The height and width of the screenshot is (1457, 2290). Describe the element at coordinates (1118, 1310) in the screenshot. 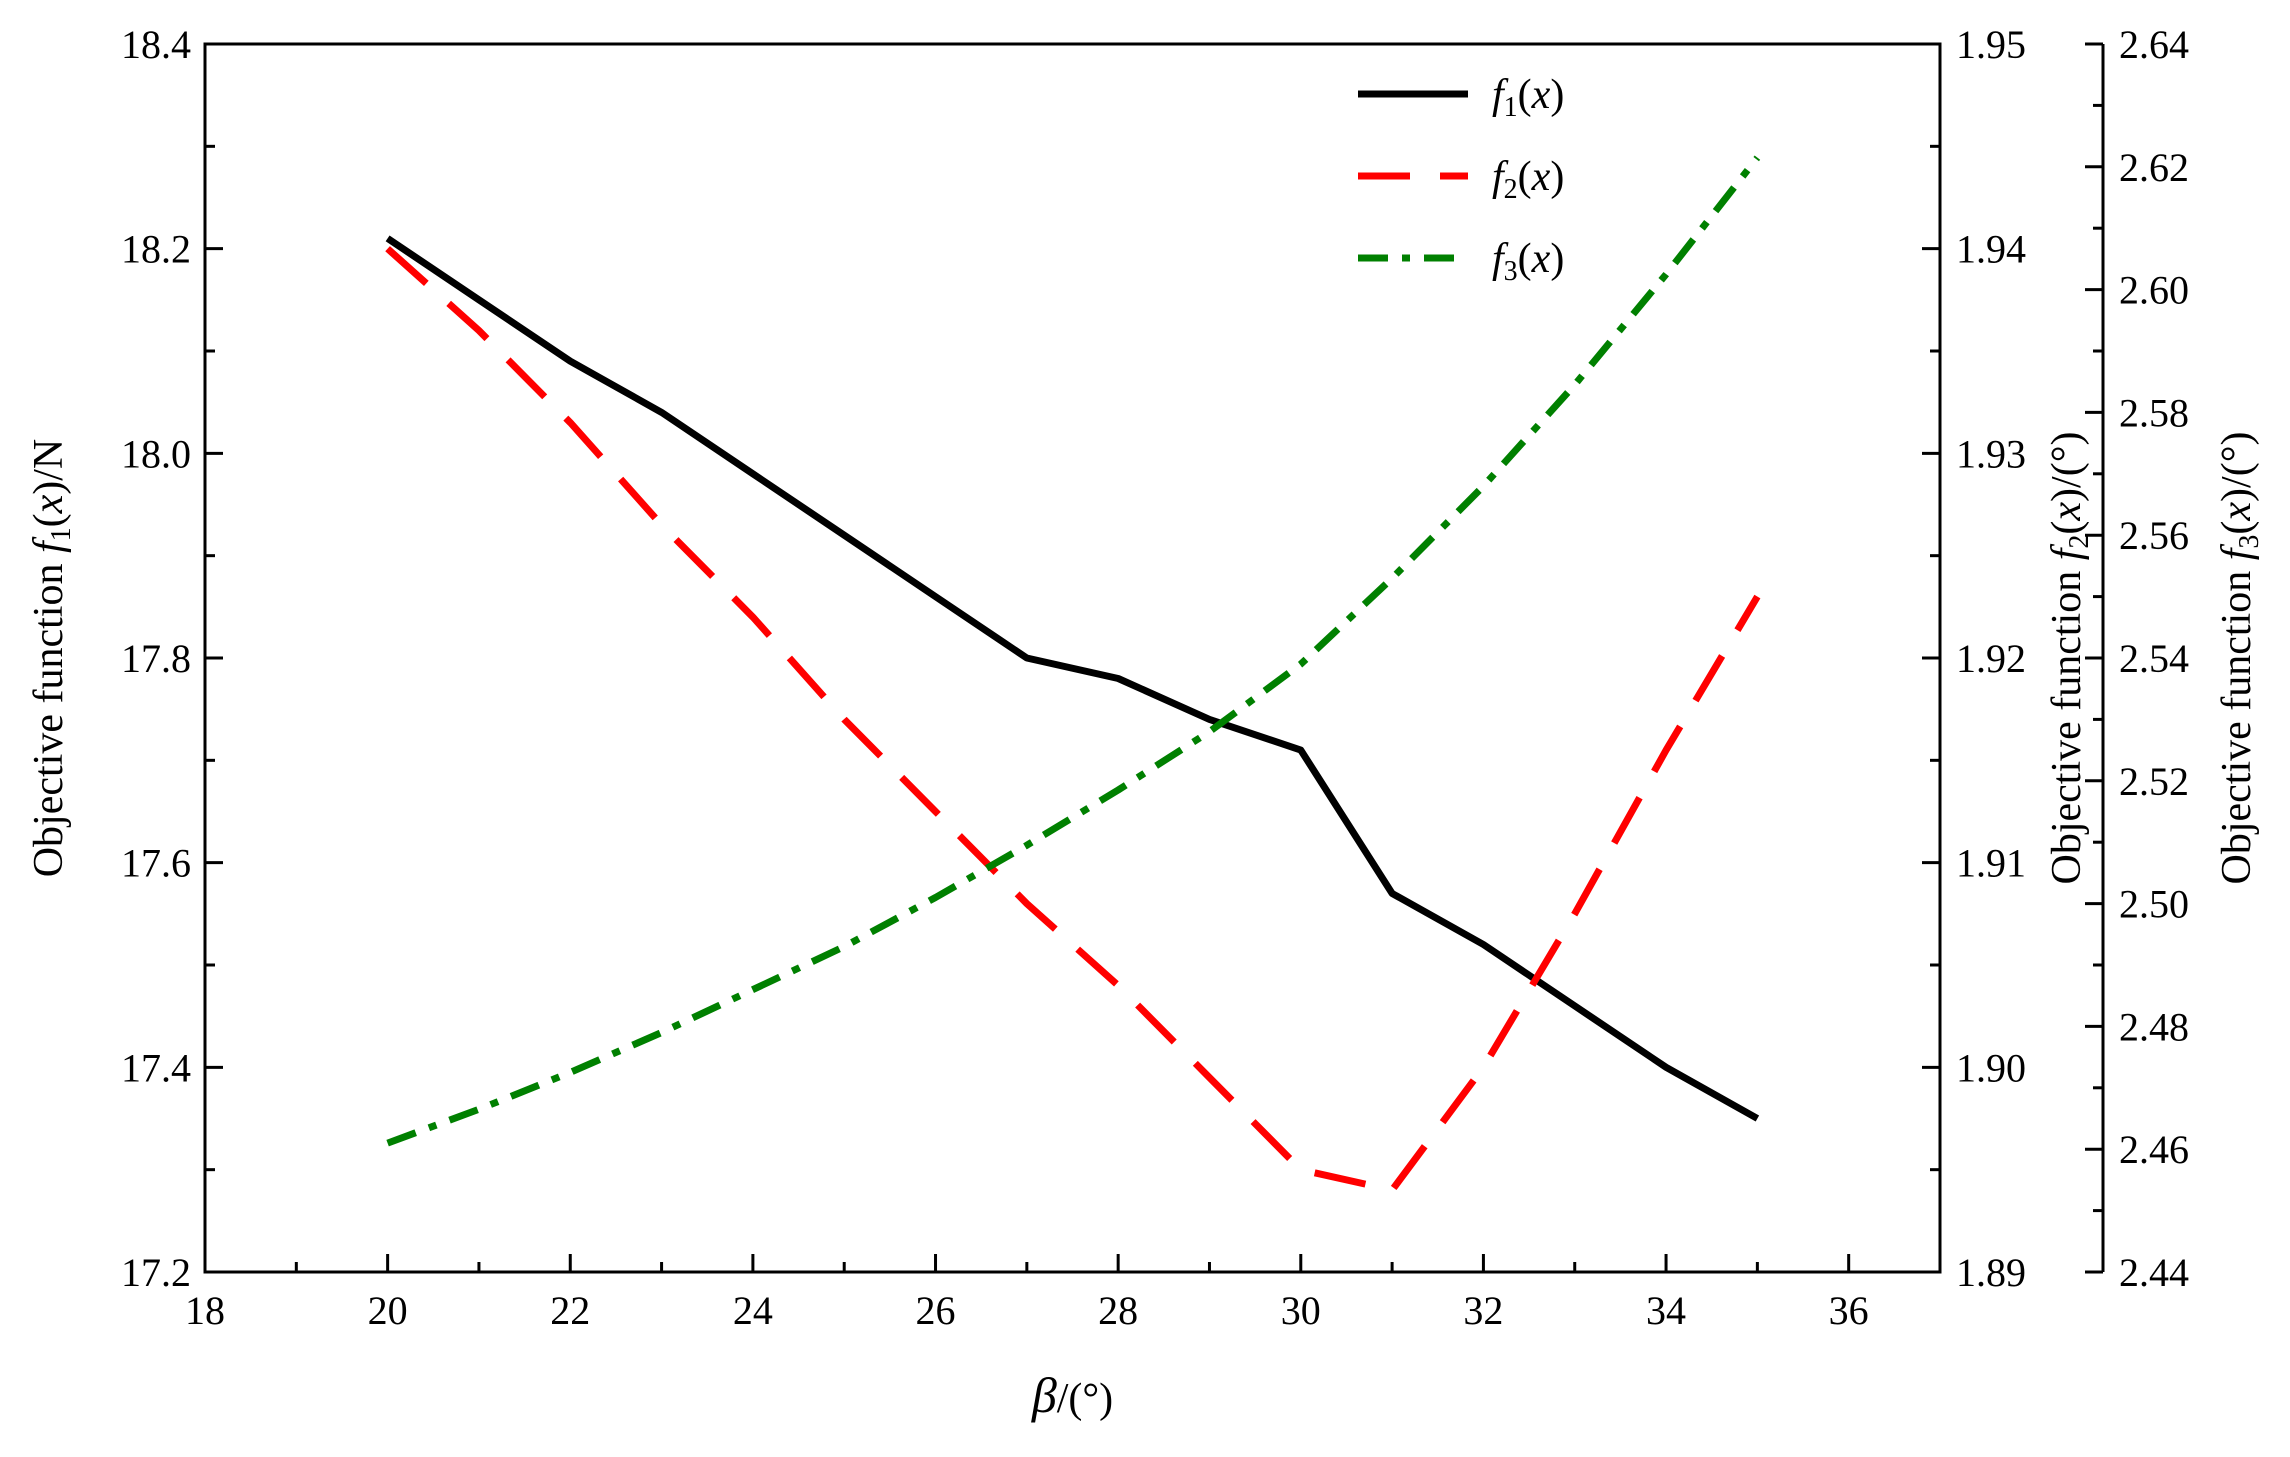

I see `x-tick-label: 28` at that location.